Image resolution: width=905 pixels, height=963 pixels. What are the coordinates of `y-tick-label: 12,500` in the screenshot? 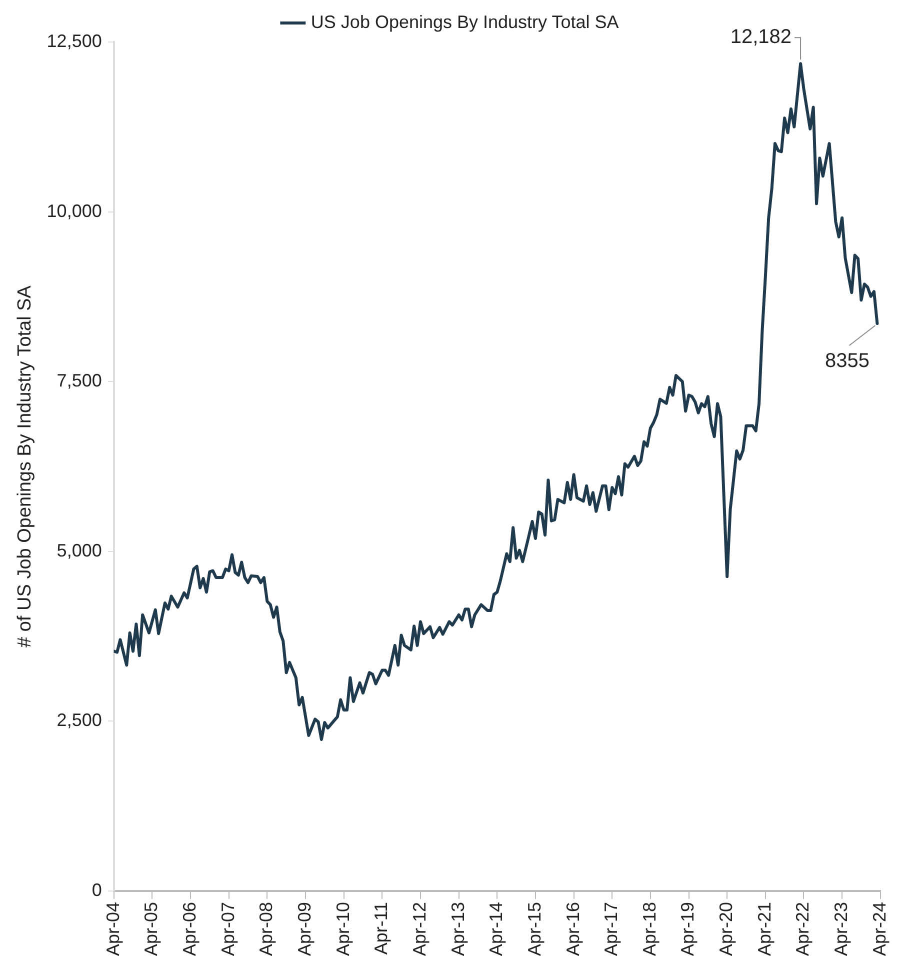 It's located at (74, 40).